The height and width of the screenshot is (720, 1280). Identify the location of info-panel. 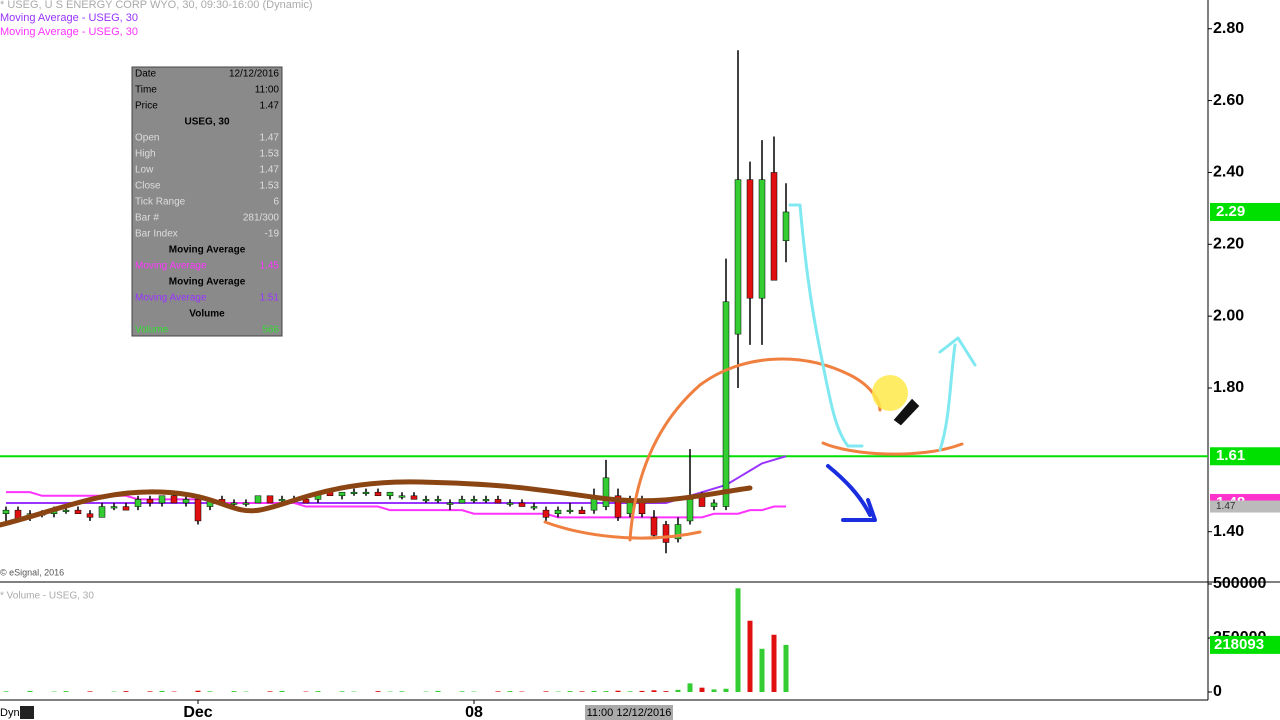
(207, 201).